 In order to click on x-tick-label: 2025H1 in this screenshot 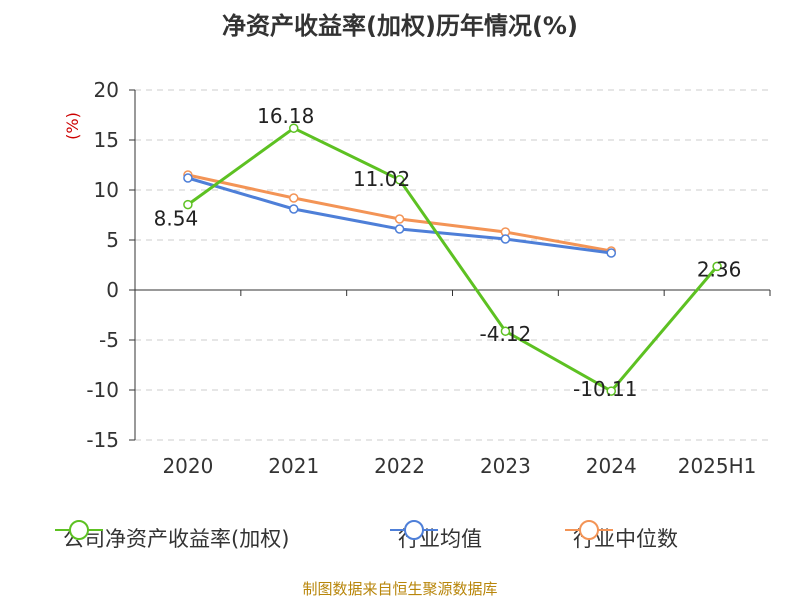, I will do `click(717, 466)`.